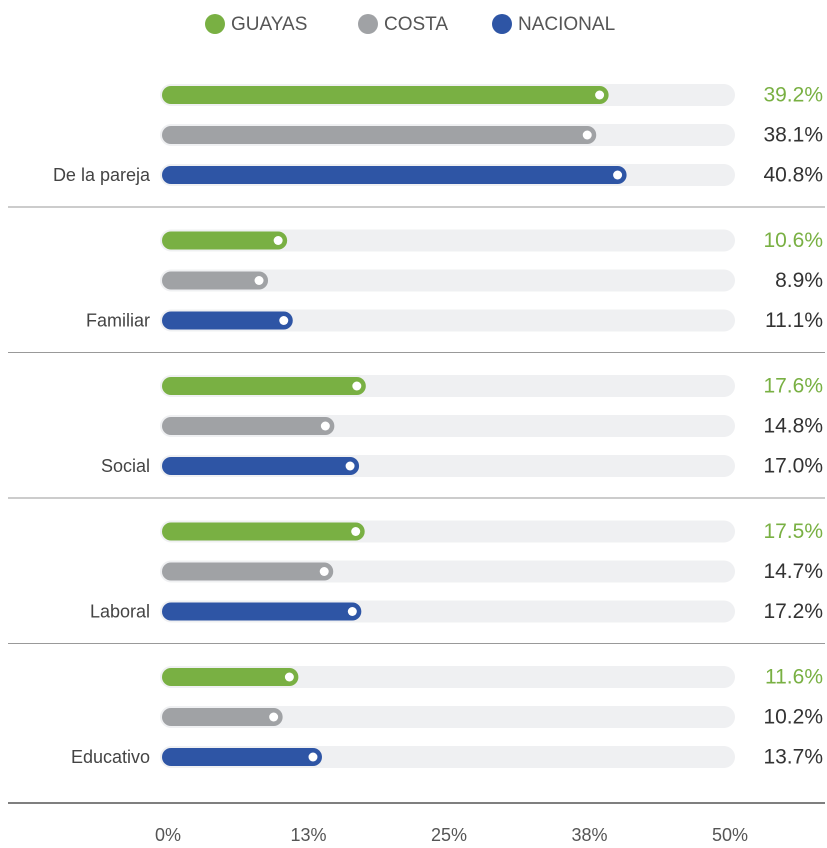  I want to click on x-tick-label: 38%, so click(589, 835).